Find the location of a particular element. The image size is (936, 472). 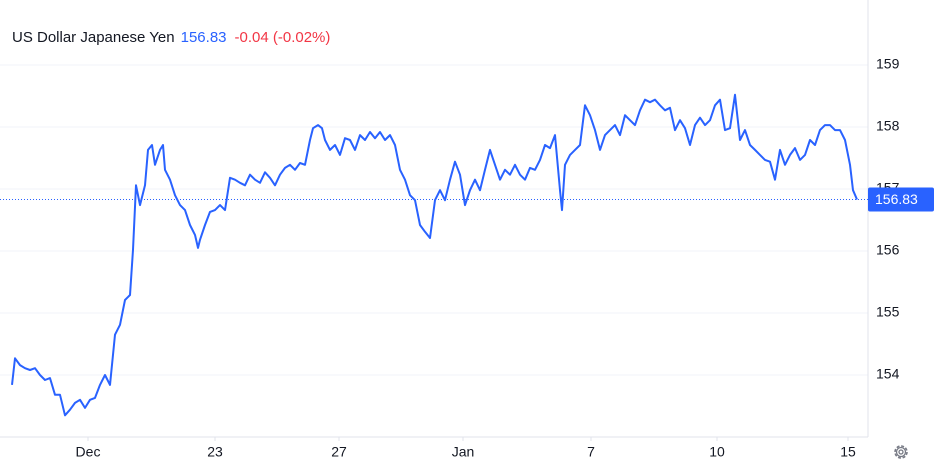

y-tick-label: 159 is located at coordinates (888, 64).